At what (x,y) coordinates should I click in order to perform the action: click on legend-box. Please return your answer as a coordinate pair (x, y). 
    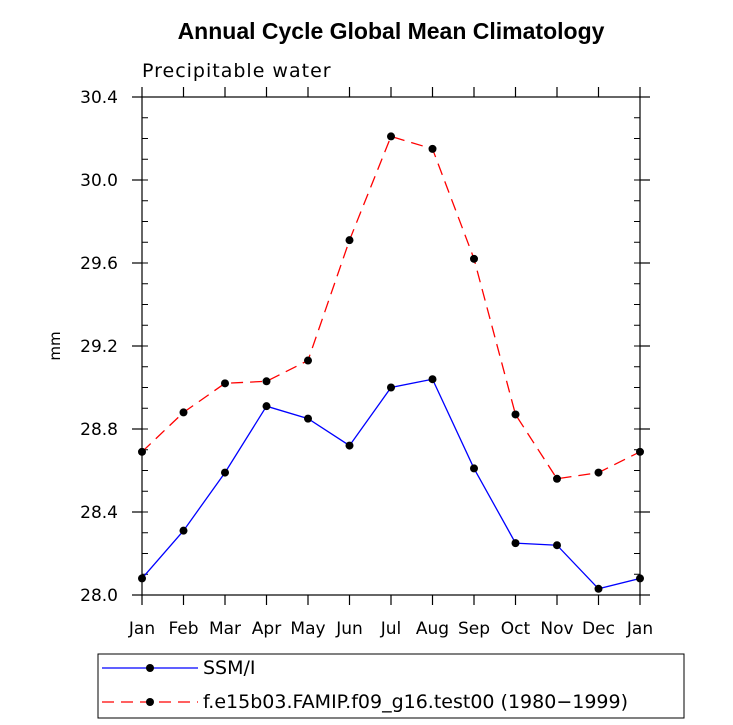
    Looking at the image, I should click on (391, 686).